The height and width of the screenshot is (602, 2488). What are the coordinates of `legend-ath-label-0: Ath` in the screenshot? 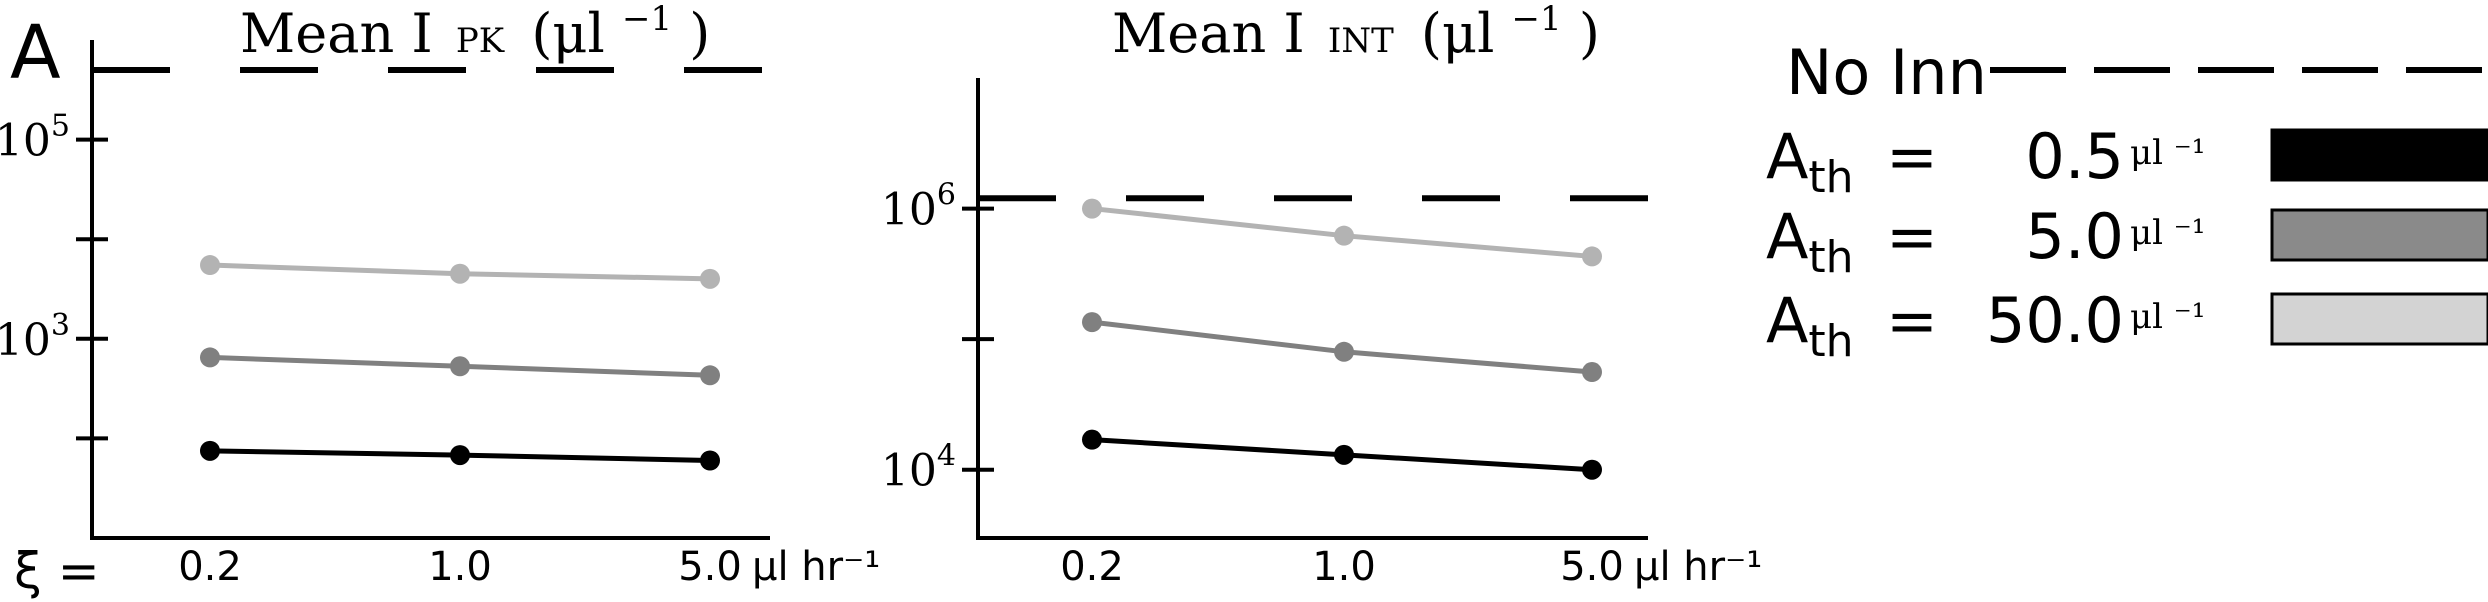 It's located at (1810, 161).